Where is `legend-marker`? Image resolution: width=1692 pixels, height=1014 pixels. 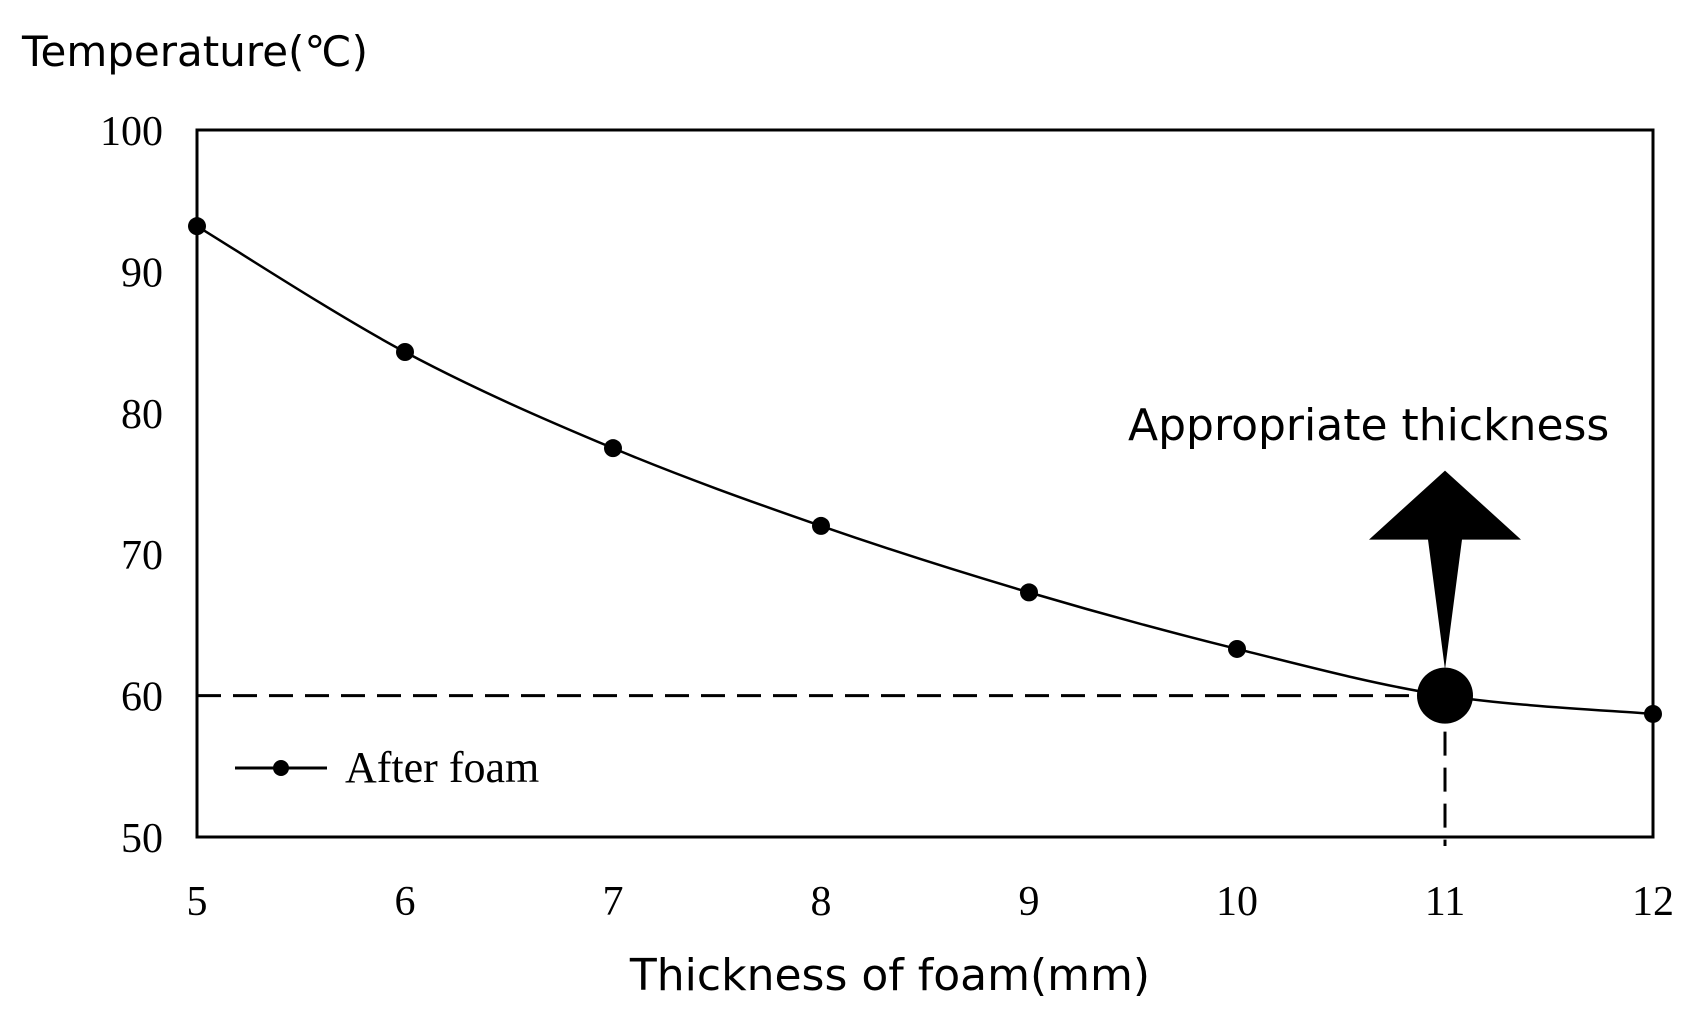
legend-marker is located at coordinates (281, 768).